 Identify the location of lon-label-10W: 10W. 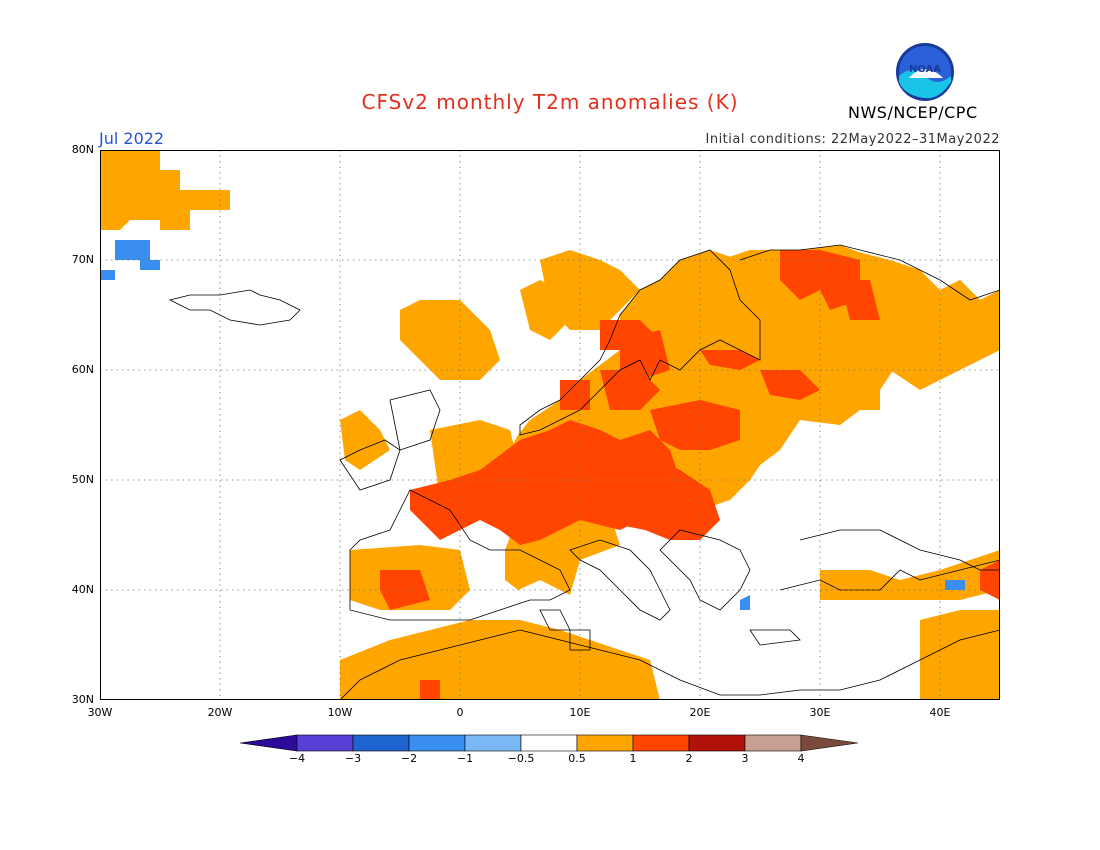
(340, 712).